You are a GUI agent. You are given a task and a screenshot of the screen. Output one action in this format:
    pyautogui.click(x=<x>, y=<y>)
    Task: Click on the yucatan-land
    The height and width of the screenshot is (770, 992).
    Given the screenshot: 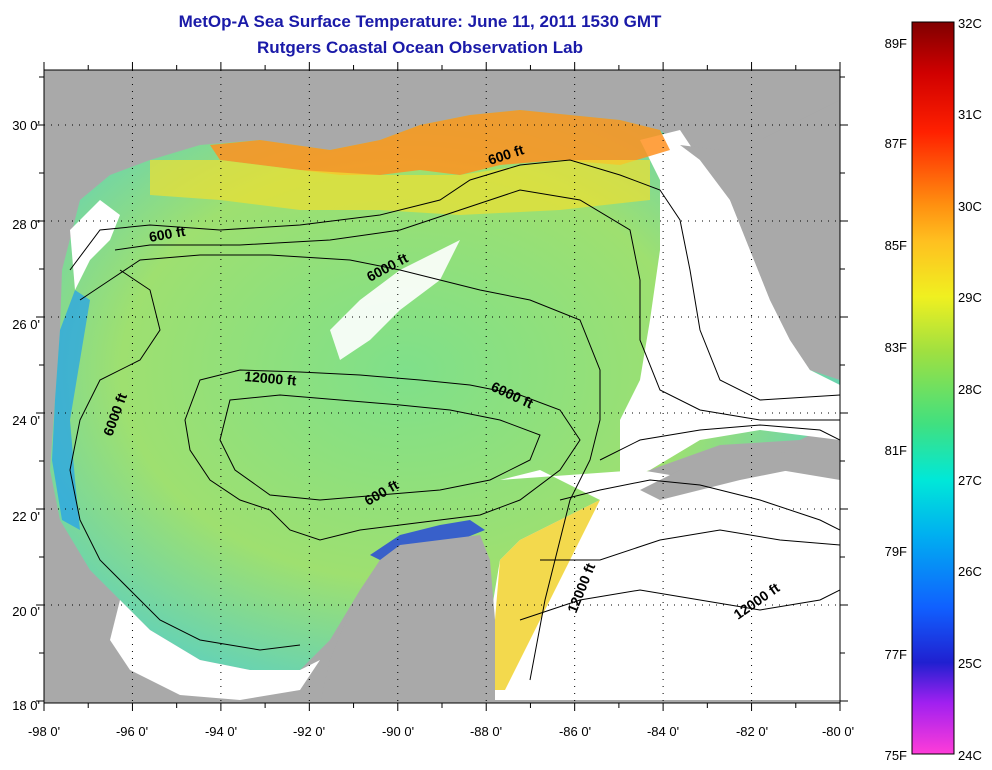 What is the action you would take?
    pyautogui.click(x=407, y=619)
    